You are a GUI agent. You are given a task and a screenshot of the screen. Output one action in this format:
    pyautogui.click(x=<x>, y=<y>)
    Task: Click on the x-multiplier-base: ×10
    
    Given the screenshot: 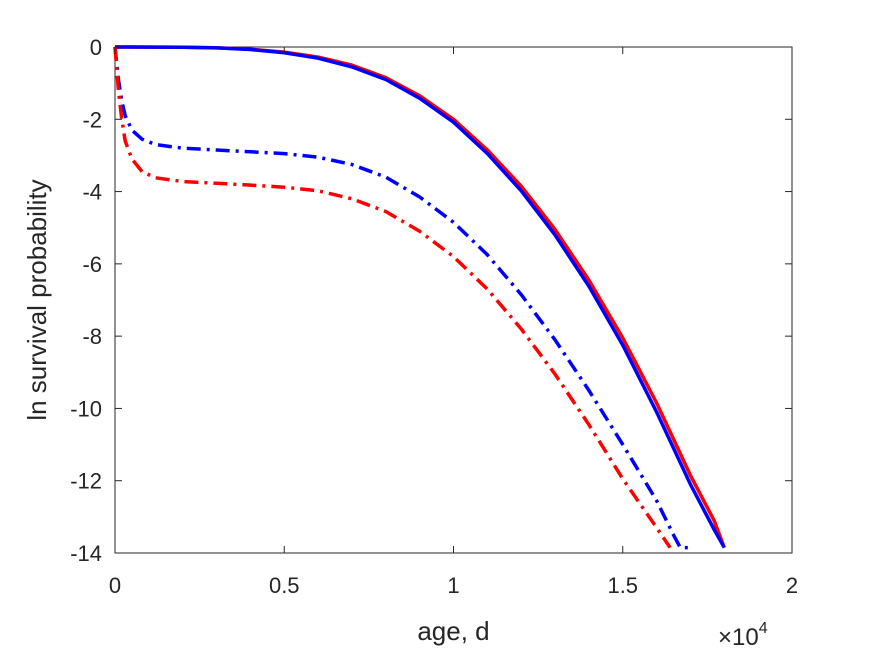 What is the action you would take?
    pyautogui.click(x=738, y=637)
    